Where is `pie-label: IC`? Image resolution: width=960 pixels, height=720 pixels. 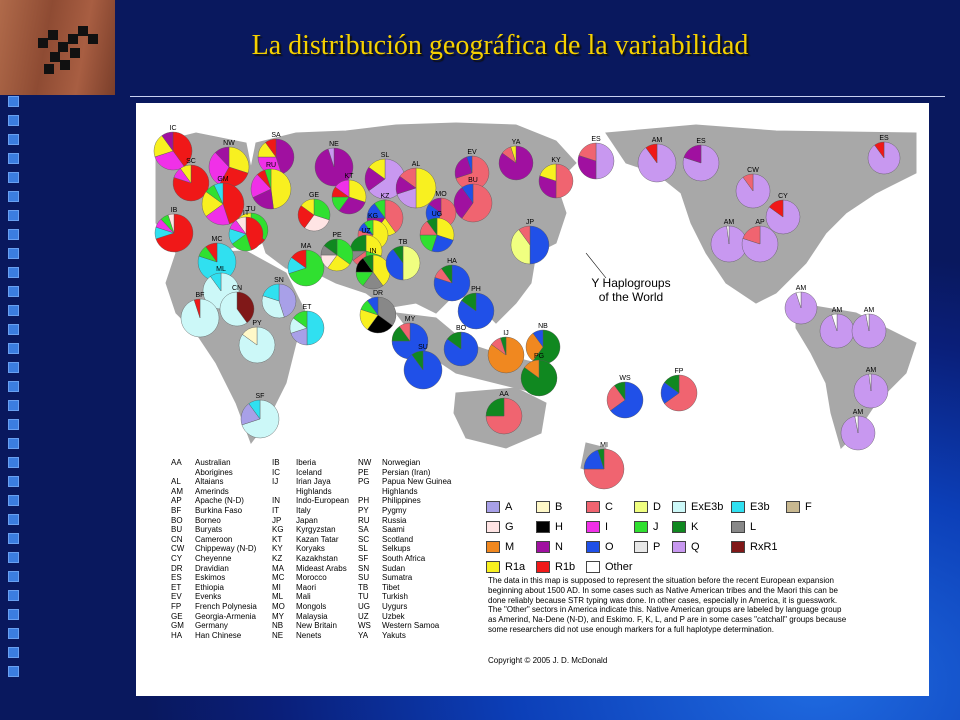 pie-label: IC is located at coordinates (173, 128).